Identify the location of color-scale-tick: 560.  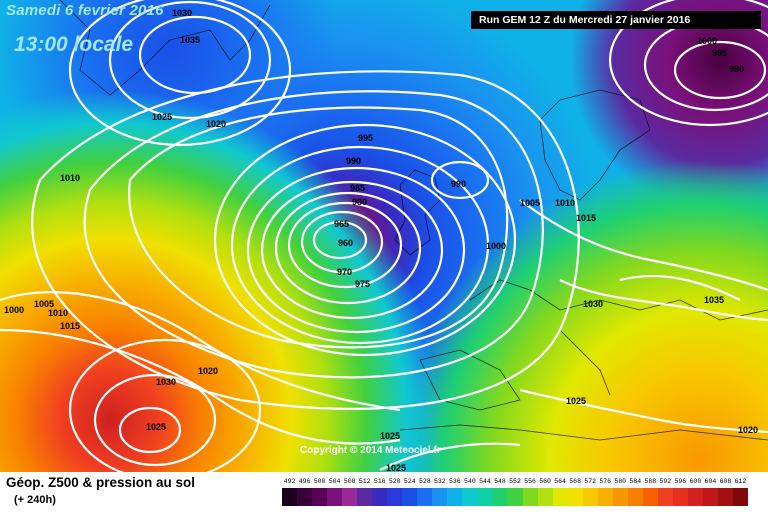
(545, 481).